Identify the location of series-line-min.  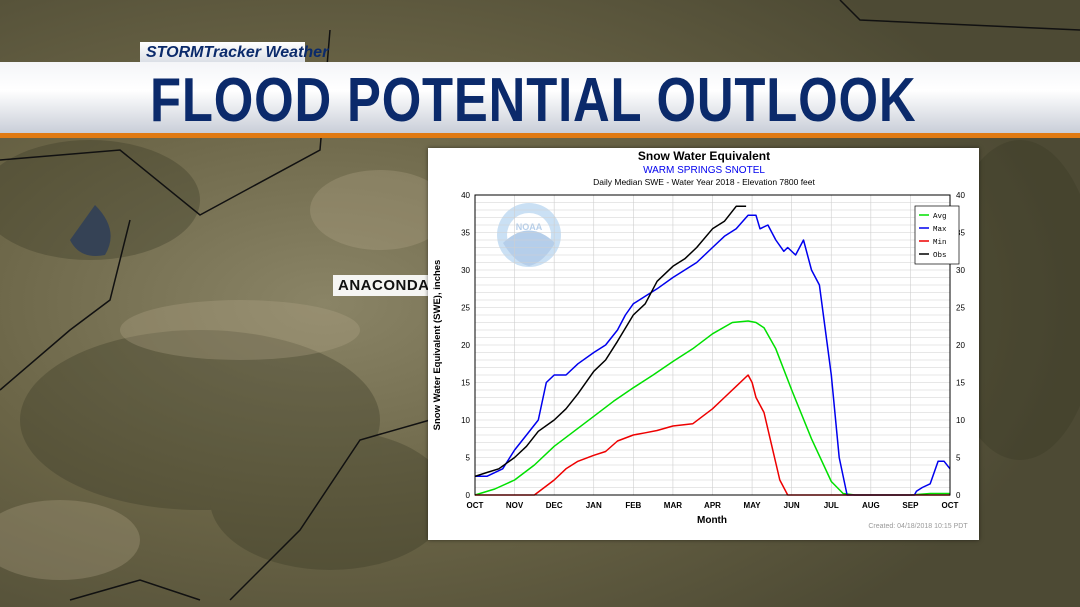
(712, 435).